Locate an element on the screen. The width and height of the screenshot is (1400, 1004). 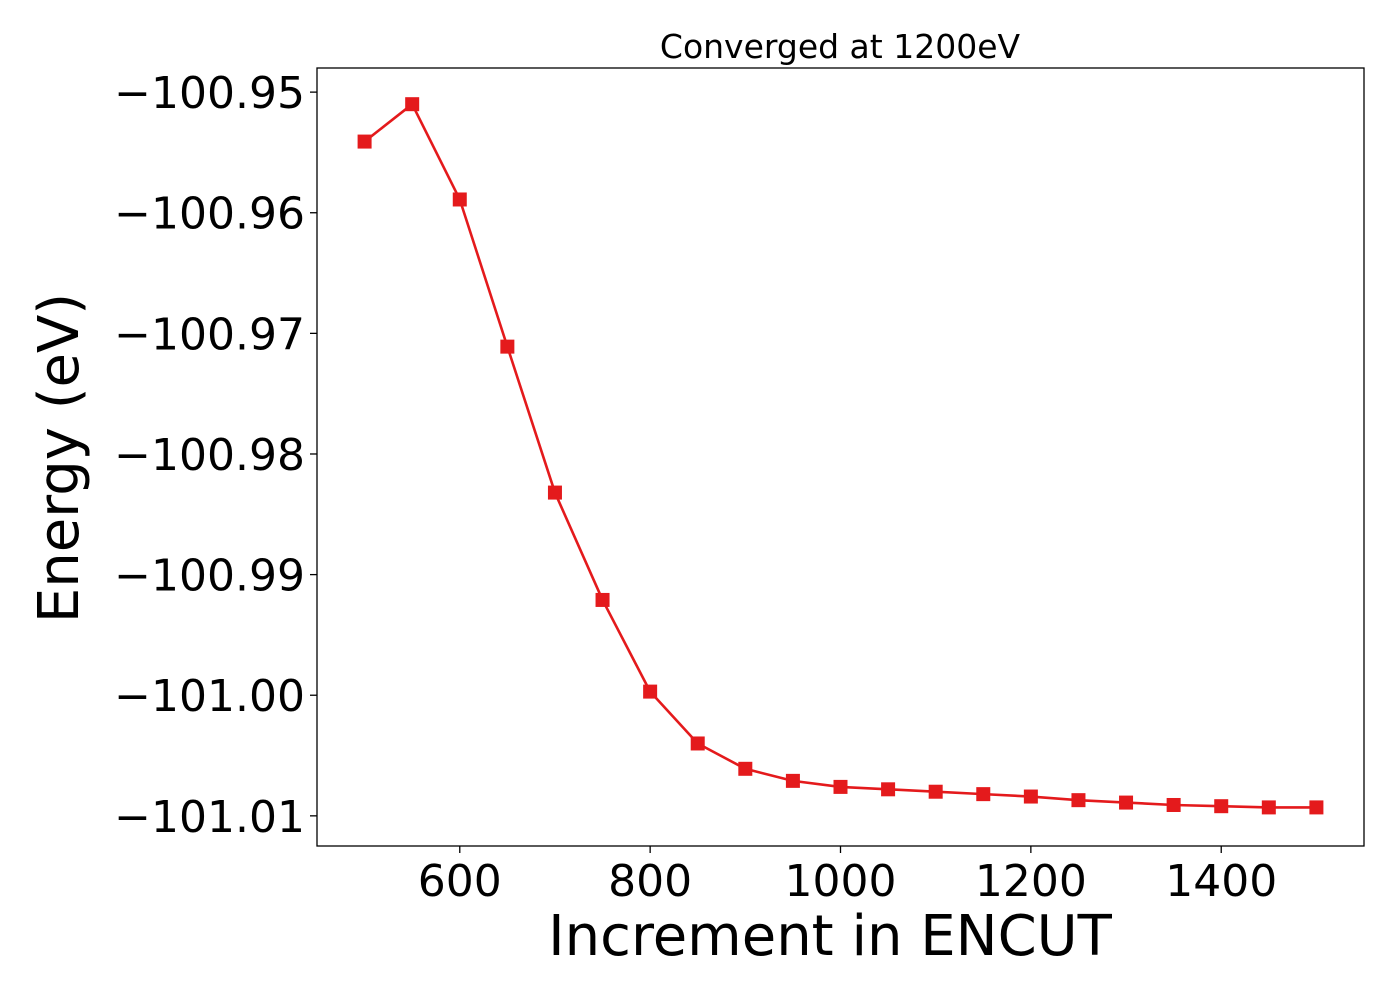
y-tick-label: −100.95 is located at coordinates (209, 93).